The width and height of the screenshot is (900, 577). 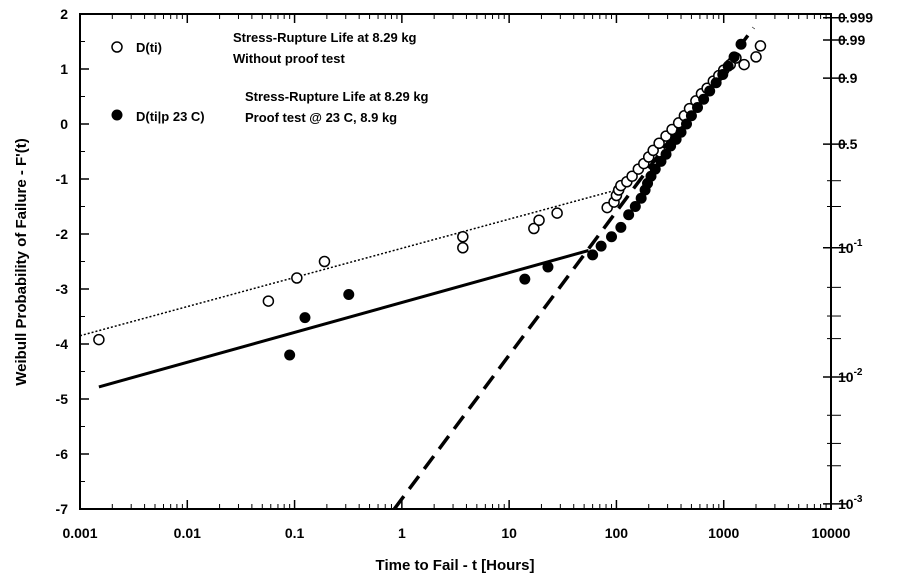 I want to click on x-tick-label: 100, so click(x=617, y=533).